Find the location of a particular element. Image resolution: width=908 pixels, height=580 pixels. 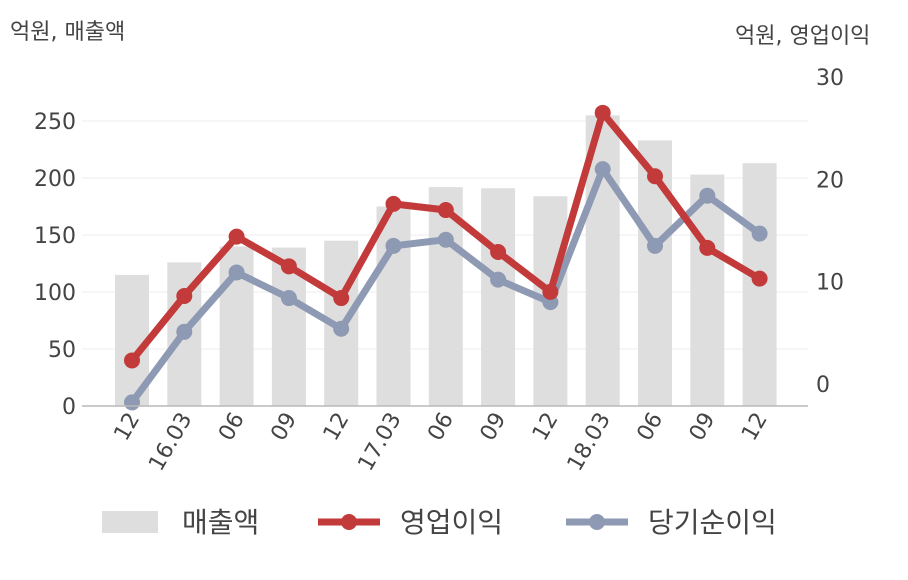

right-tick-label: 30 is located at coordinates (830, 78).